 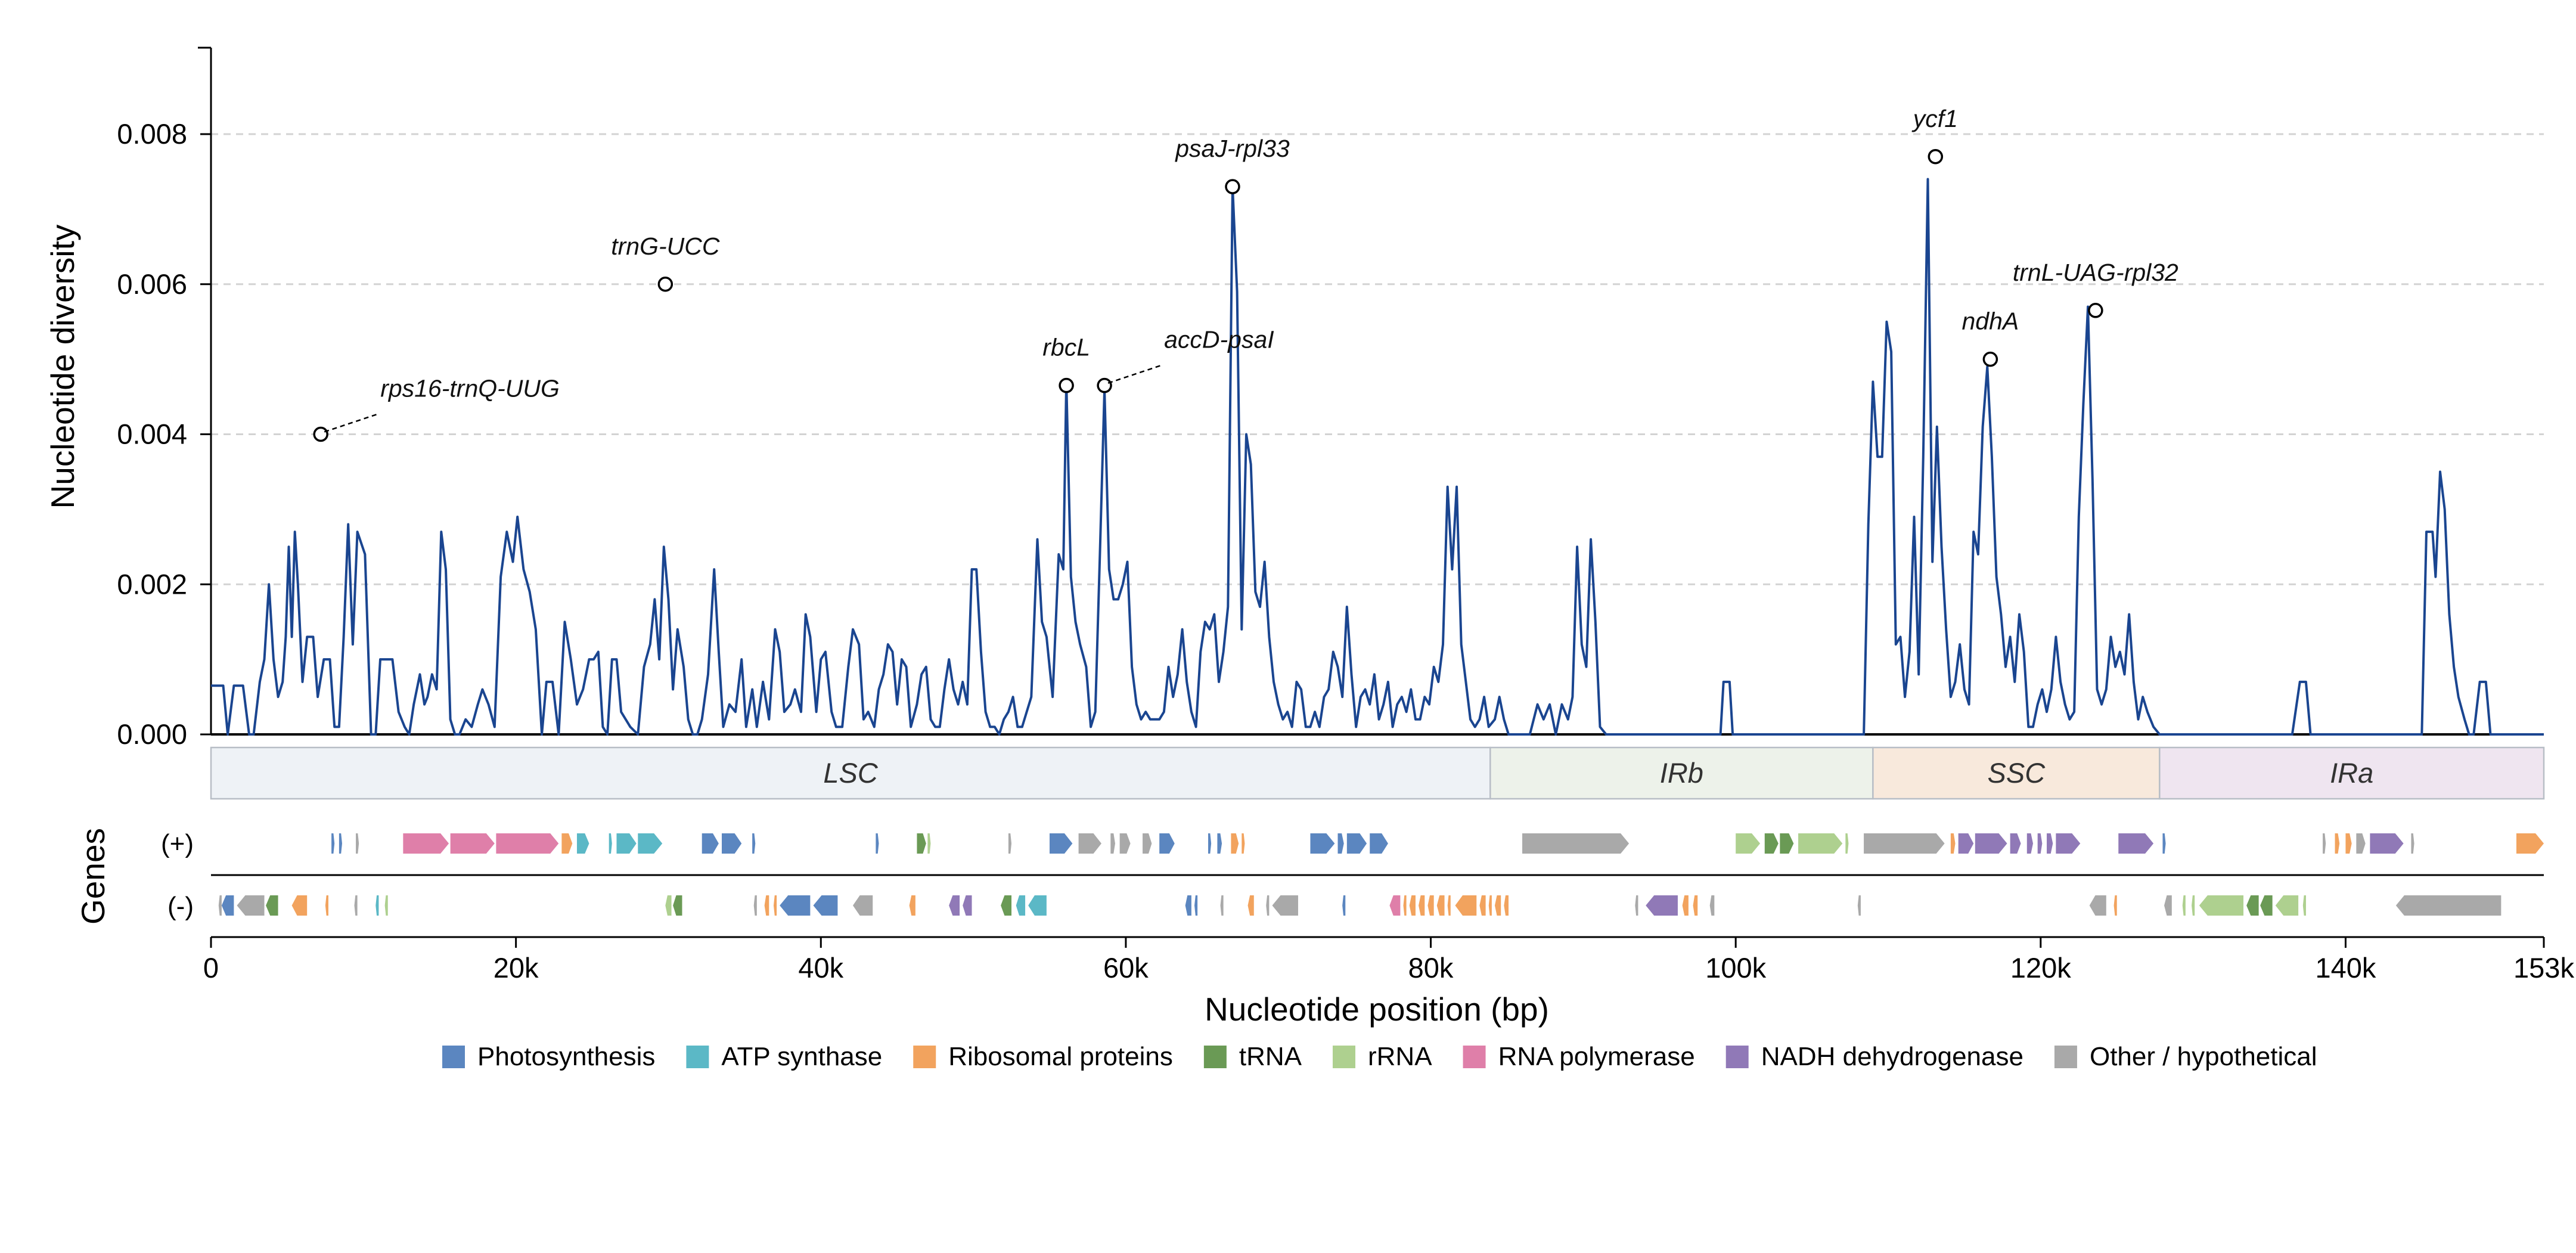 What do you see at coordinates (2204, 1056) in the screenshot?
I see `legend-label-other: Other / hypothetical` at bounding box center [2204, 1056].